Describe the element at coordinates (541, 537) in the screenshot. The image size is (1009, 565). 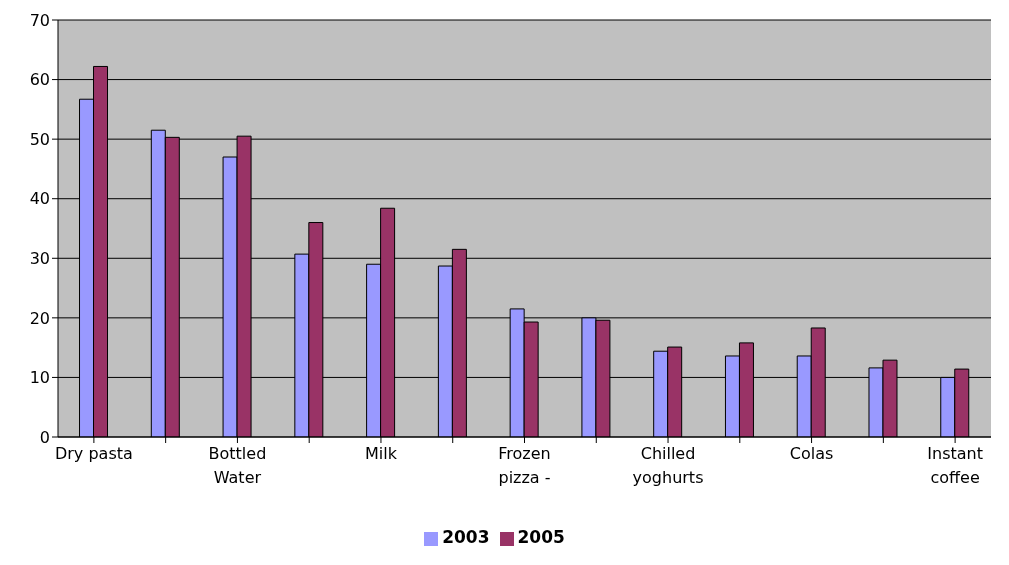
I see `legend-label: 2005` at that location.